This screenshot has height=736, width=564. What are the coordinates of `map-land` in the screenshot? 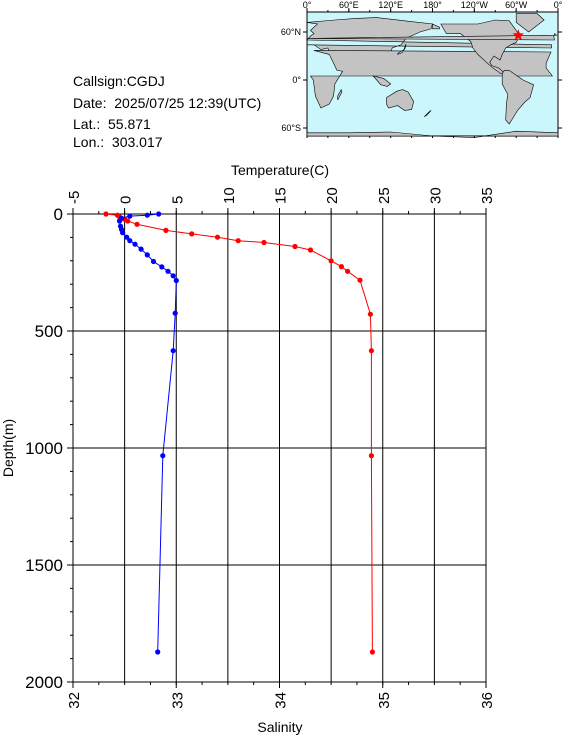 It's located at (432, 75).